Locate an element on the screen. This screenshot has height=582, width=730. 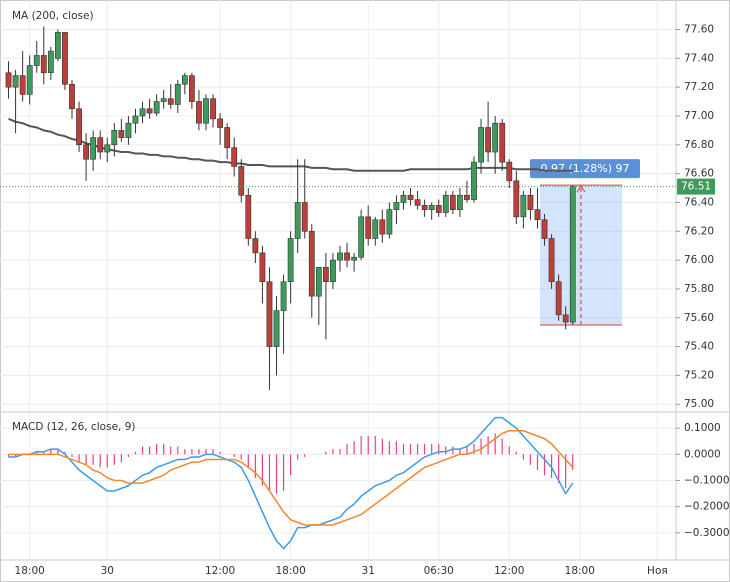
y-tick-label: 75.80 is located at coordinates (699, 289).